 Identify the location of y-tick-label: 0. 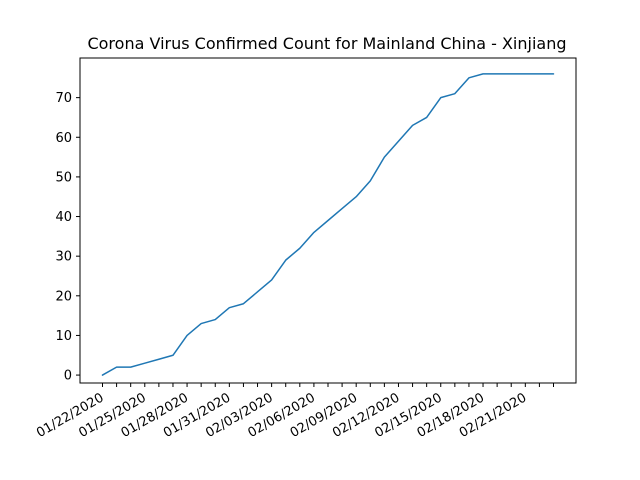
(68, 376).